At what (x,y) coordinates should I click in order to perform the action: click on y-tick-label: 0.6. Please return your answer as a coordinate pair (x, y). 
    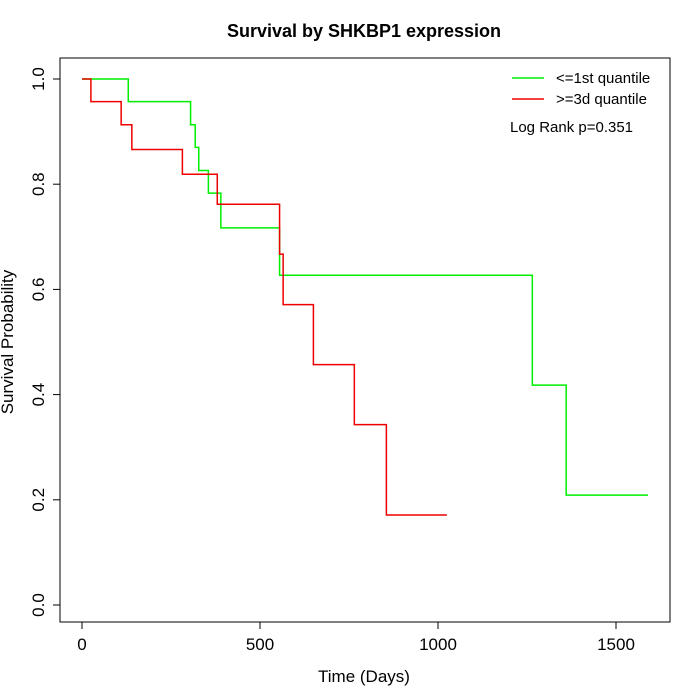
    Looking at the image, I should click on (38, 290).